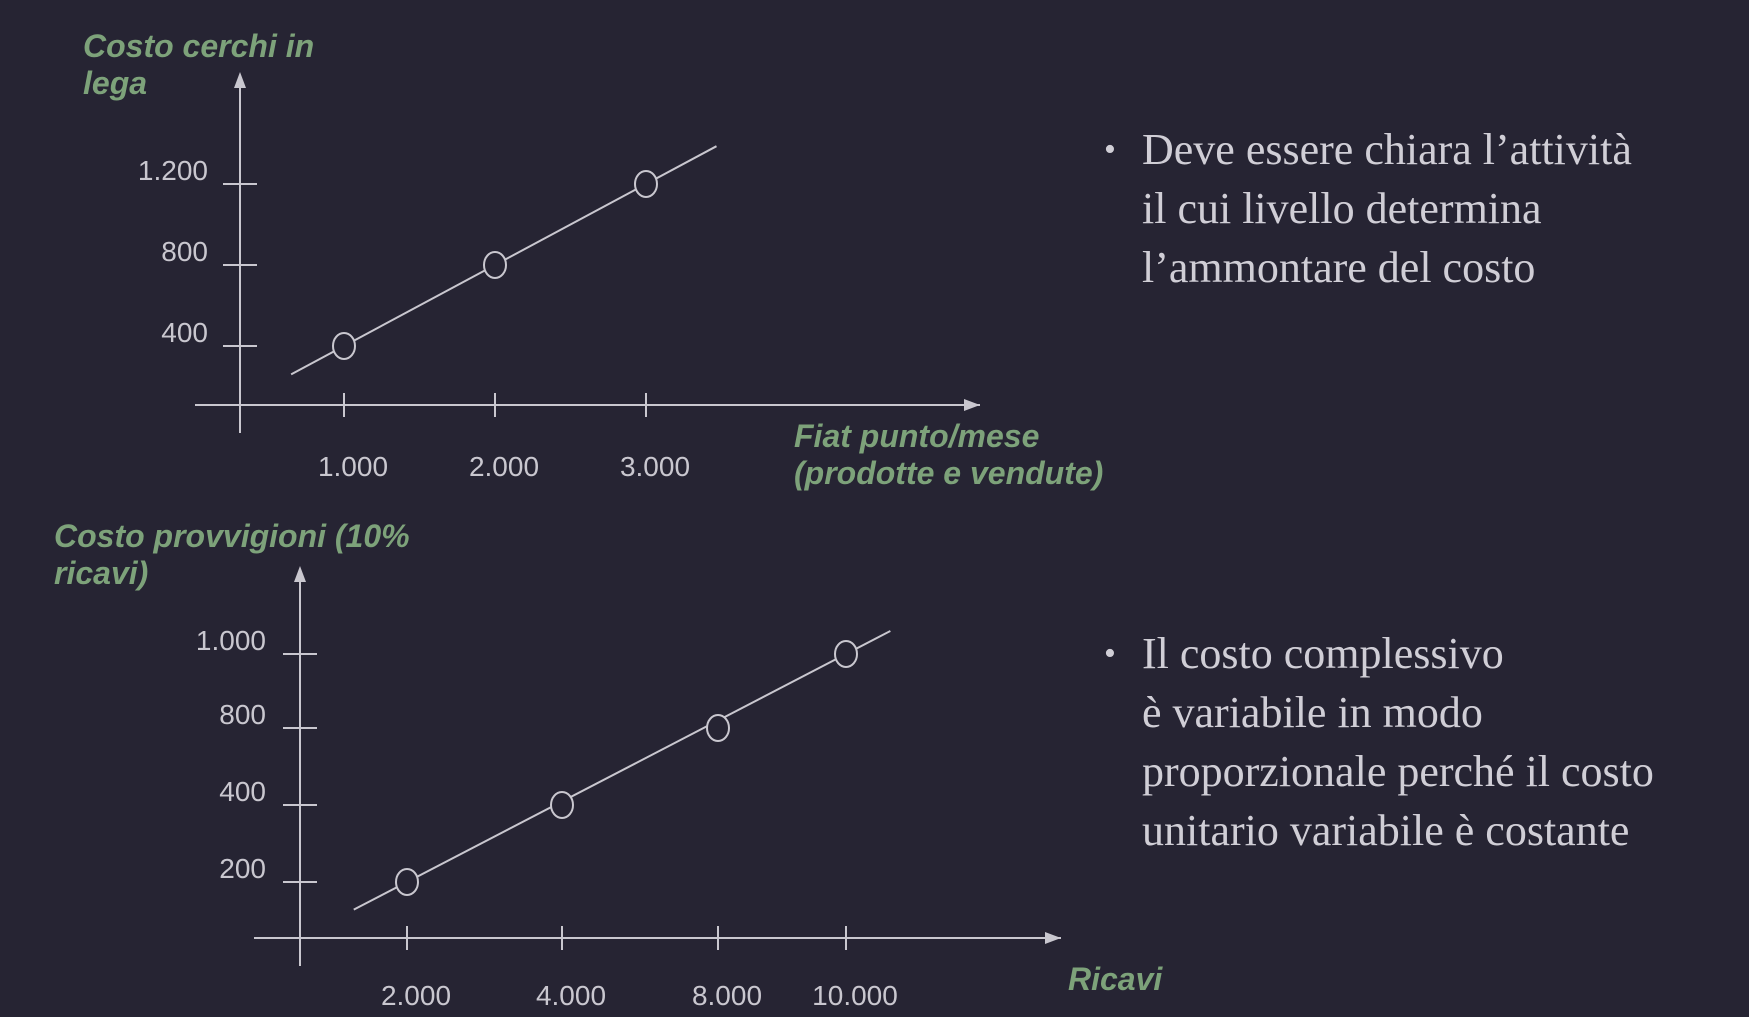  Describe the element at coordinates (353, 466) in the screenshot. I see `chart-1-x-tick-label: 1.000` at that location.